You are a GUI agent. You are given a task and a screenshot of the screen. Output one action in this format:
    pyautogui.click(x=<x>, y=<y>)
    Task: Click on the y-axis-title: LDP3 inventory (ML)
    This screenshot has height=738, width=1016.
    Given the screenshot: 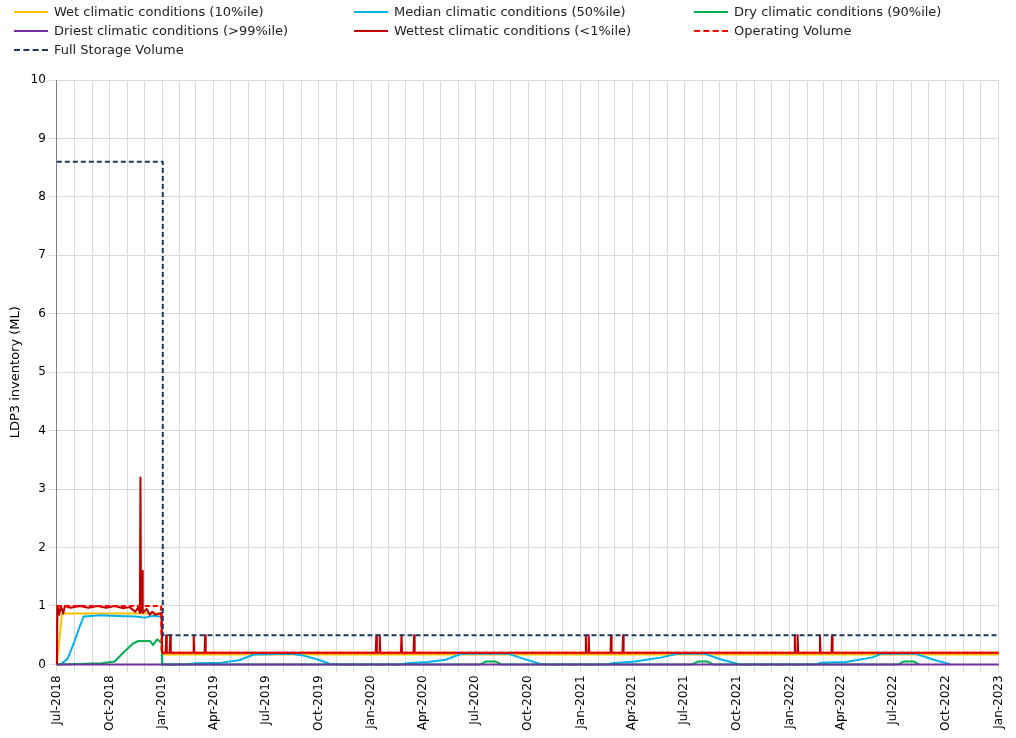 What is the action you would take?
    pyautogui.click(x=15, y=372)
    